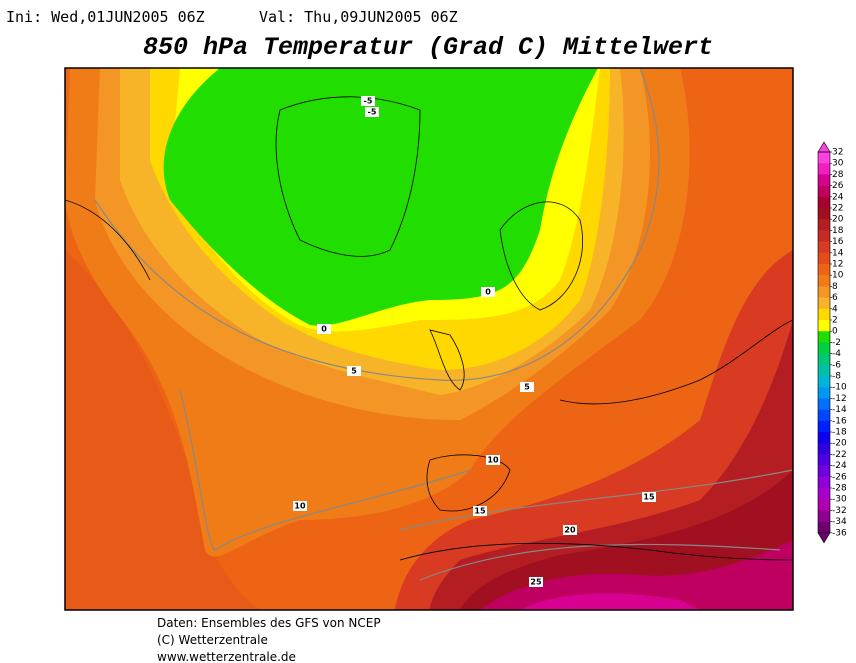  I want to click on colorbar-label: -2, so click(836, 343).